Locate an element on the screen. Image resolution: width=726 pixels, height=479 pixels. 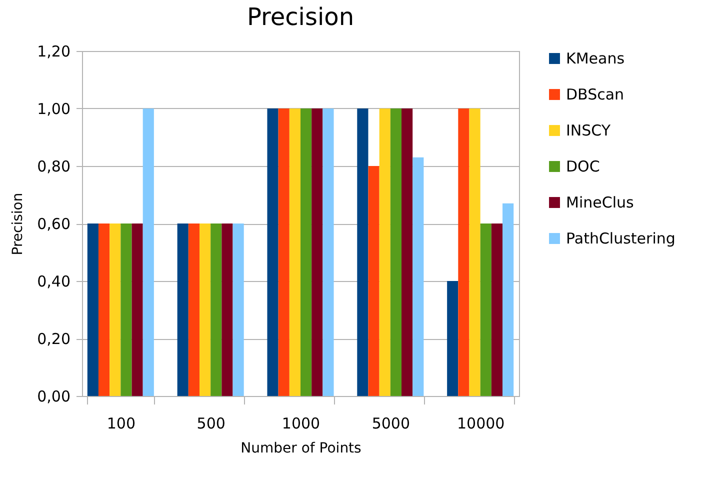
legend-label: PathClustering is located at coordinates (621, 239).